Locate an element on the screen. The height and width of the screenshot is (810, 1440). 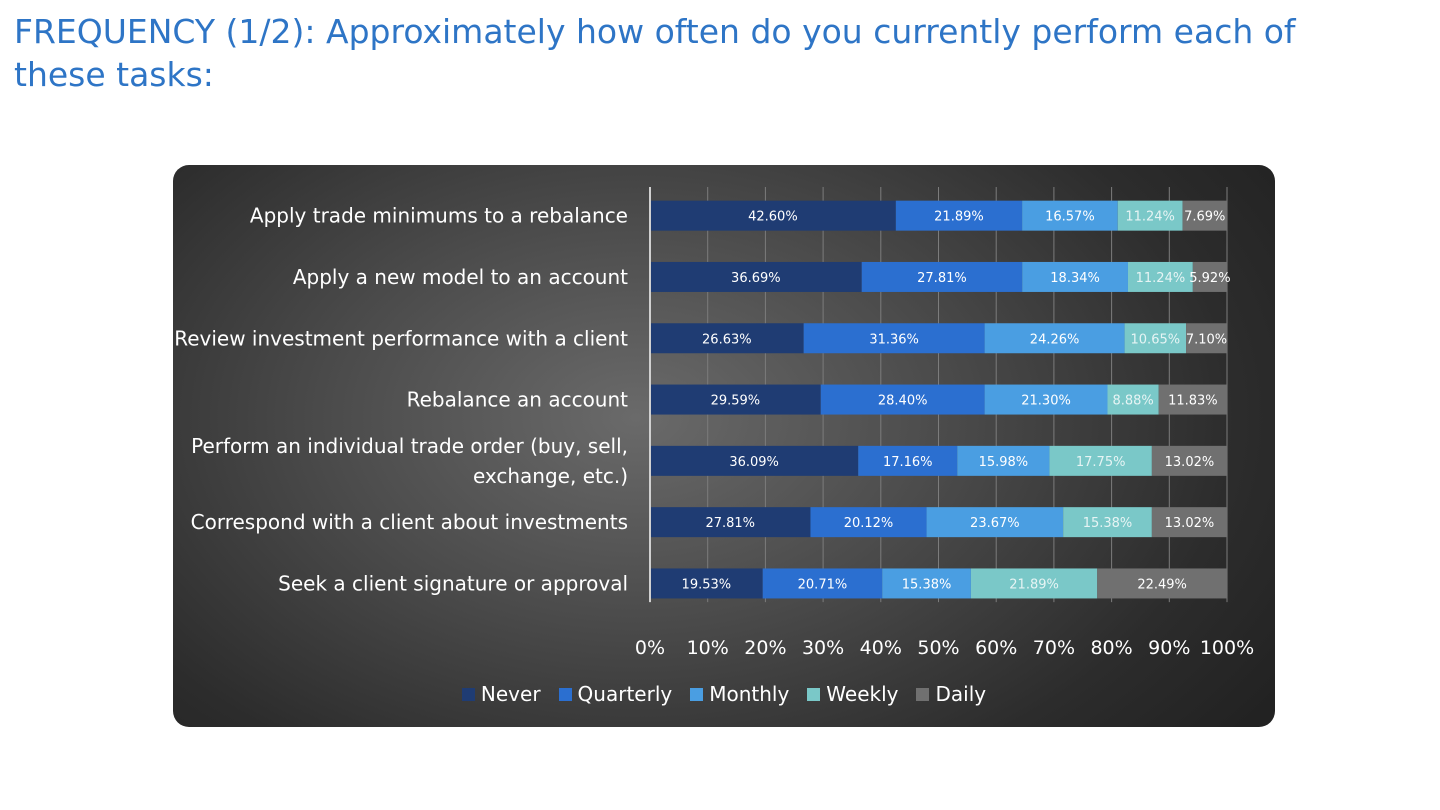
x-tick-label: 100% is located at coordinates (1227, 648).